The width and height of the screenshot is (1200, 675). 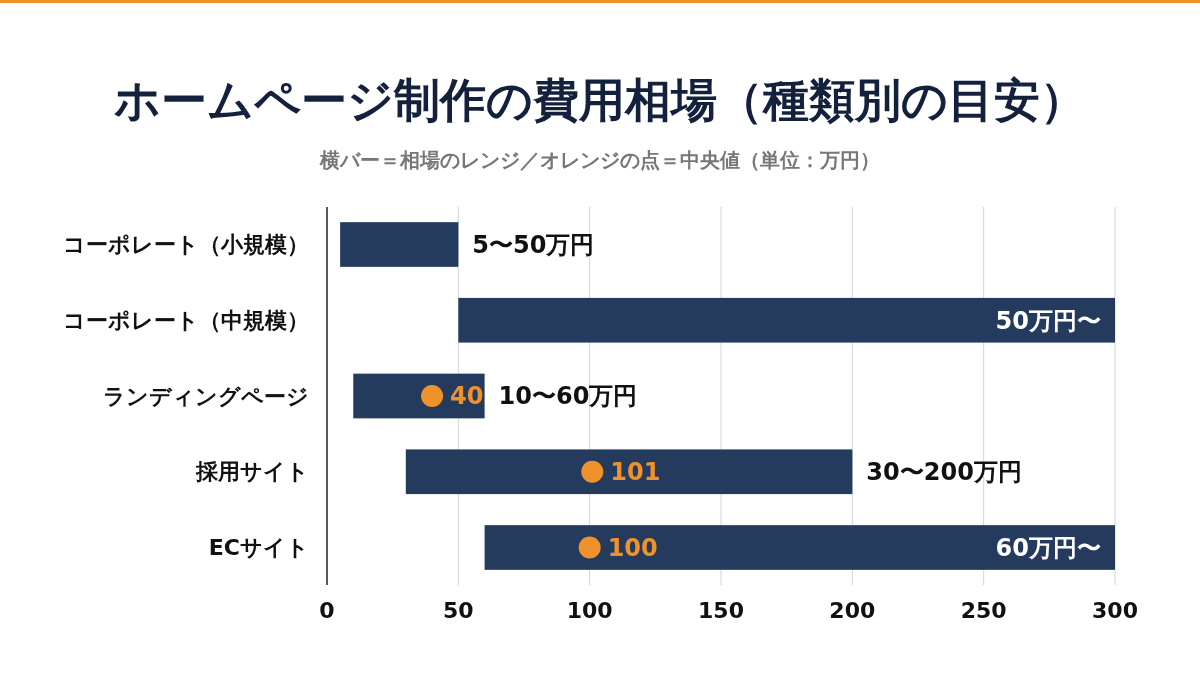 What do you see at coordinates (944, 472) in the screenshot?
I see `annotation: 30〜200万円` at bounding box center [944, 472].